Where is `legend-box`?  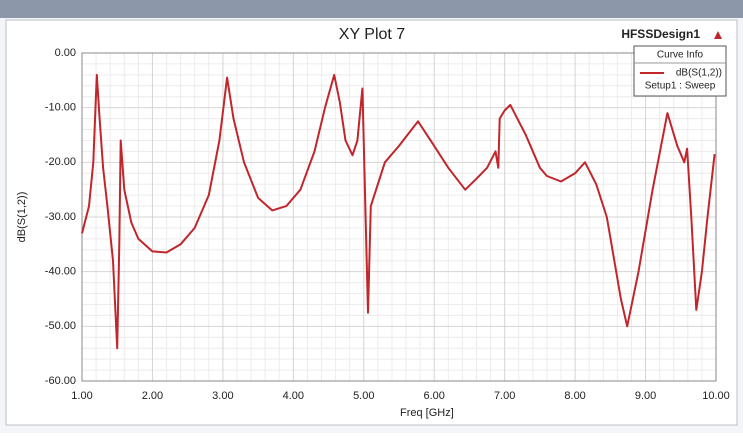
legend-box is located at coordinates (680, 71).